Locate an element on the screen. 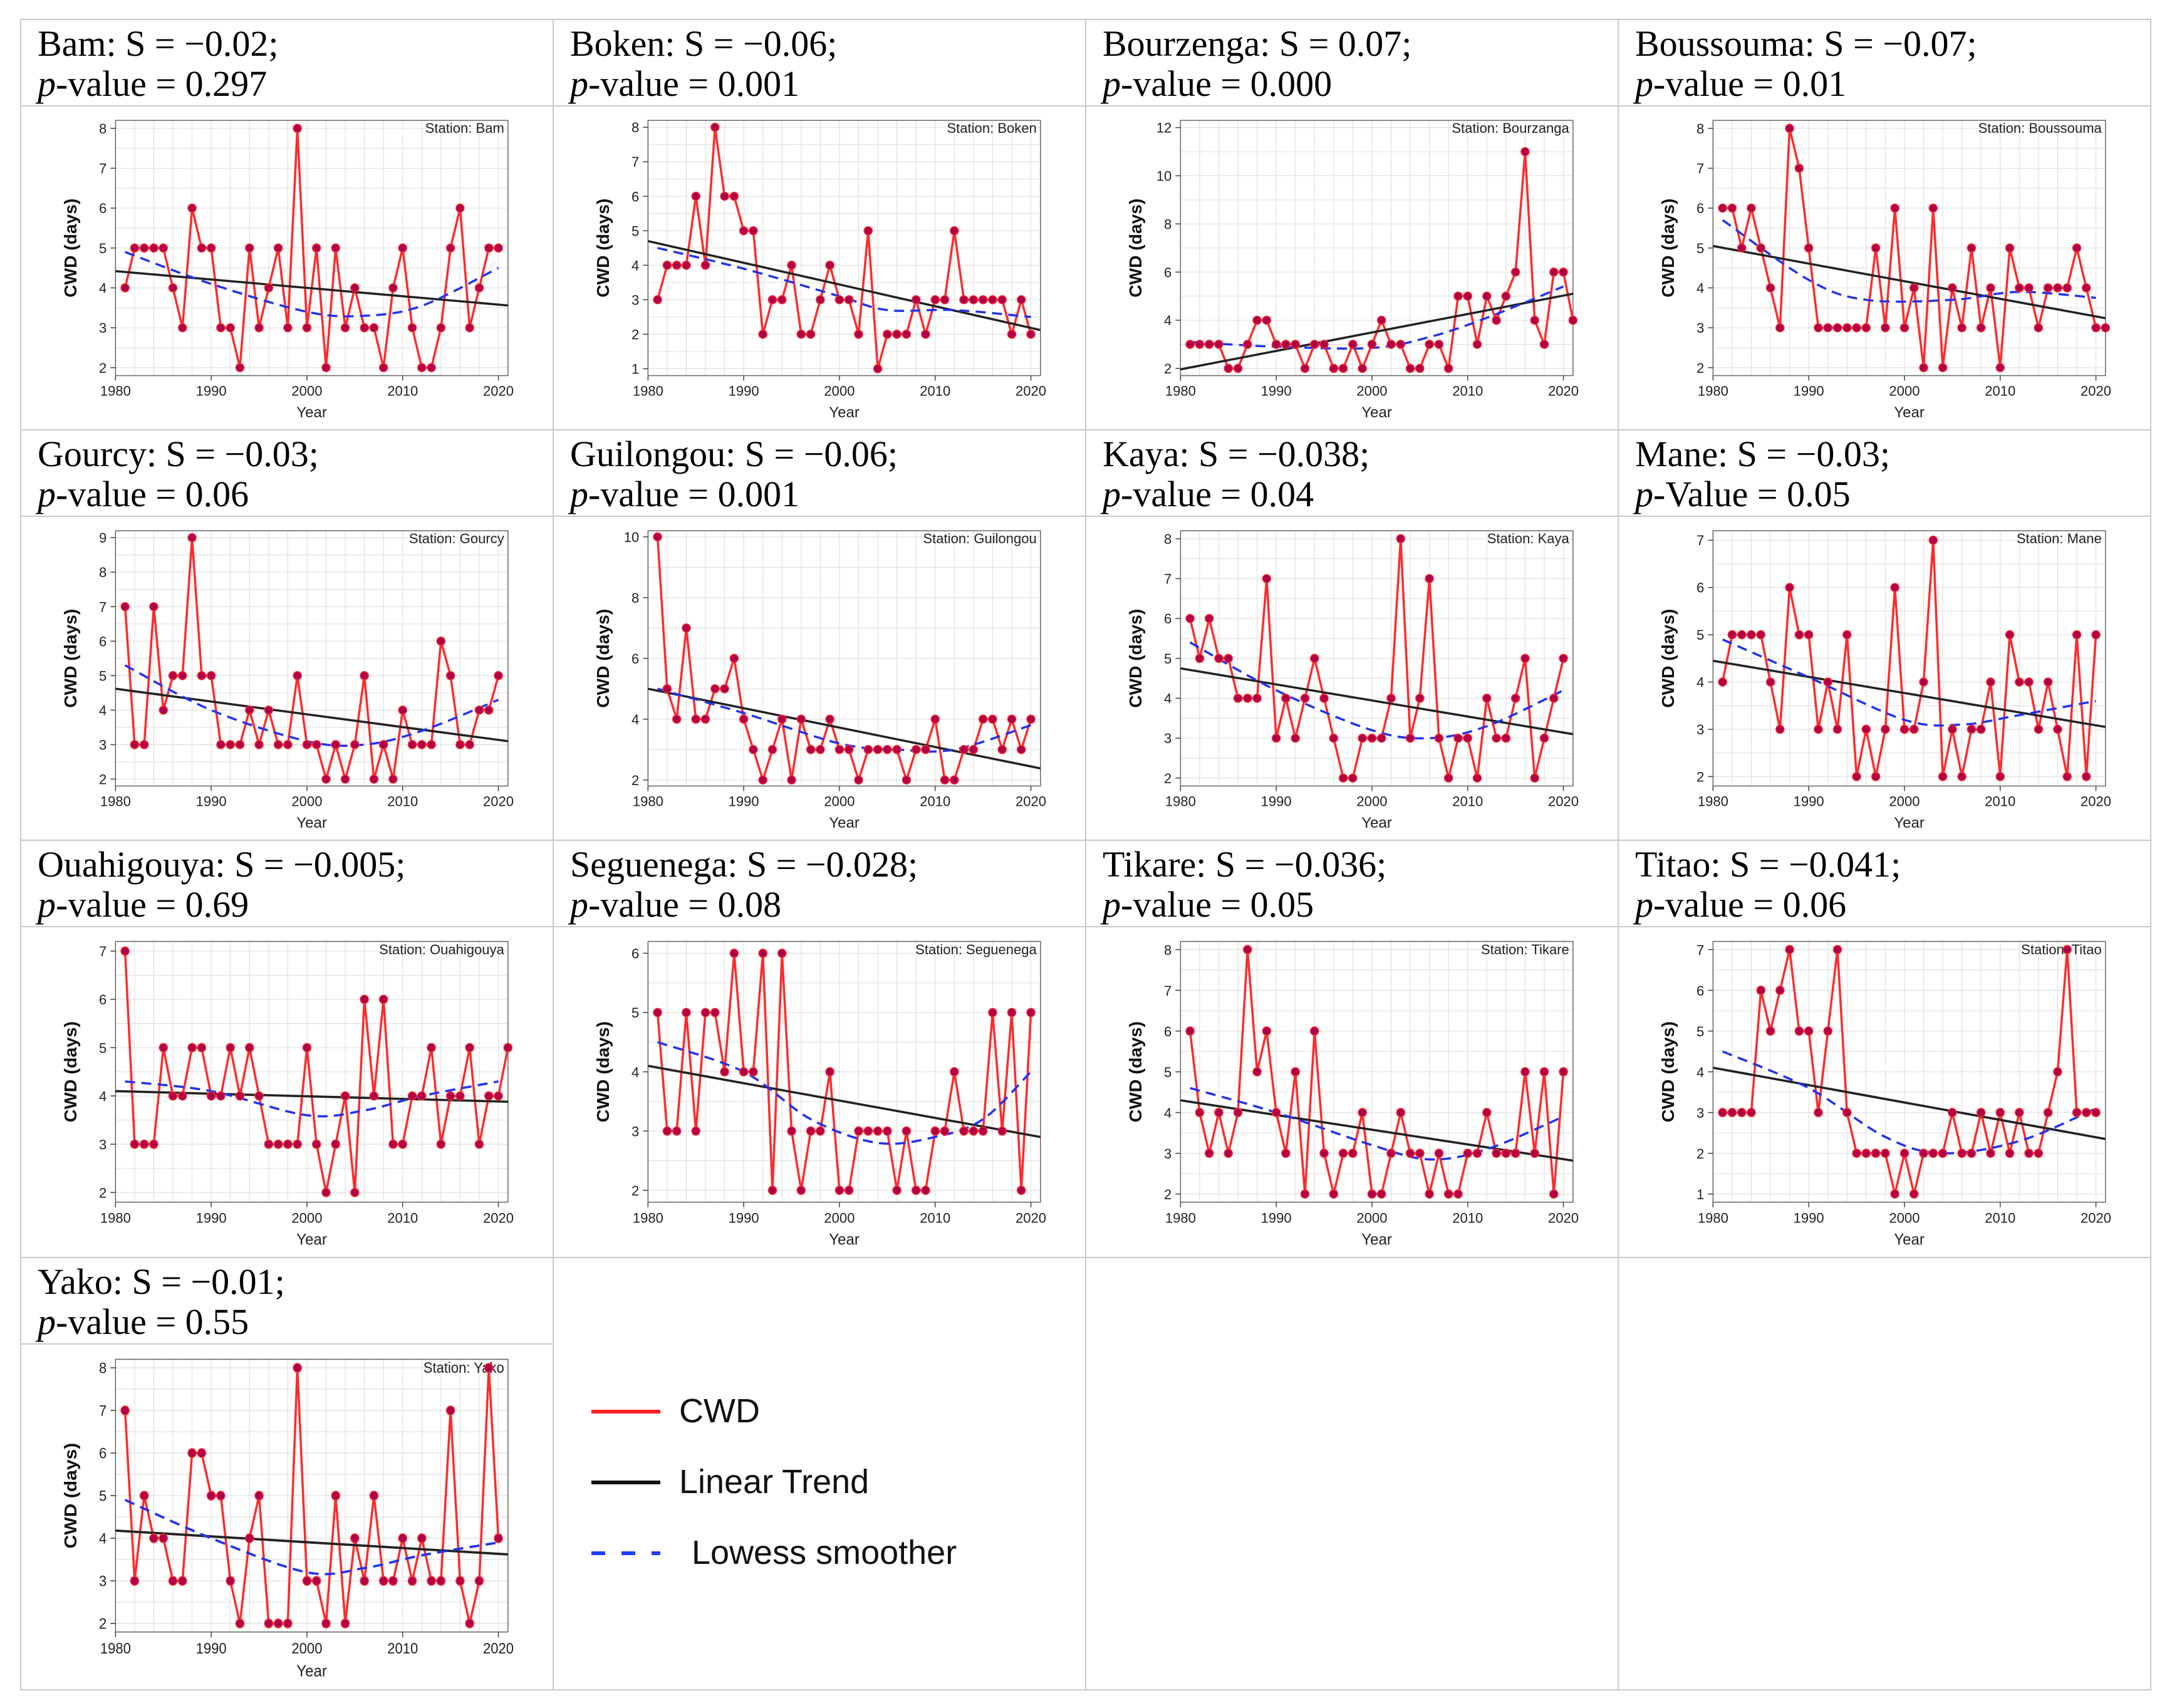  y-tick-label: 2 is located at coordinates (635, 780).